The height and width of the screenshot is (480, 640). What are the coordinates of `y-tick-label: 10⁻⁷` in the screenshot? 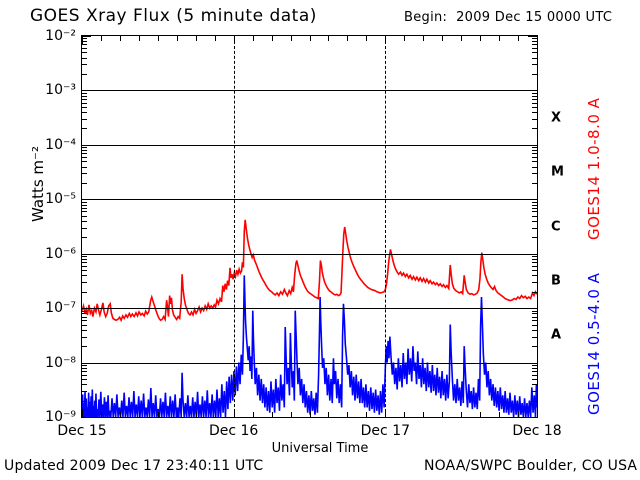 It's located at (60, 308).